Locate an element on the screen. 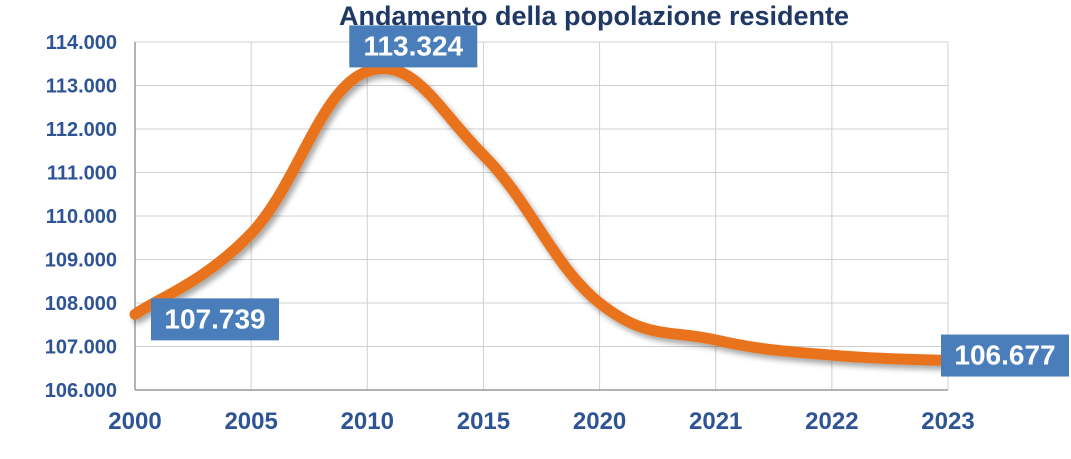  y-tick-label: 109.000 is located at coordinates (81, 261).